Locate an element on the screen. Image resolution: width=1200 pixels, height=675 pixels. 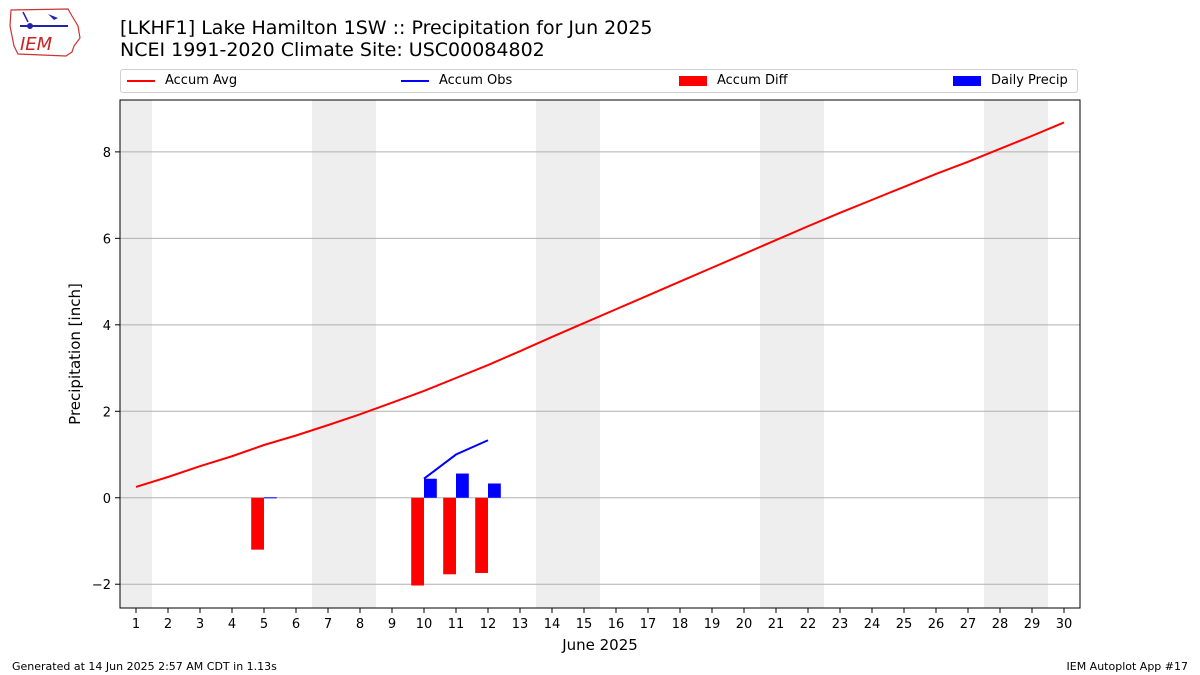
x-tick-label: 21 is located at coordinates (776, 624).